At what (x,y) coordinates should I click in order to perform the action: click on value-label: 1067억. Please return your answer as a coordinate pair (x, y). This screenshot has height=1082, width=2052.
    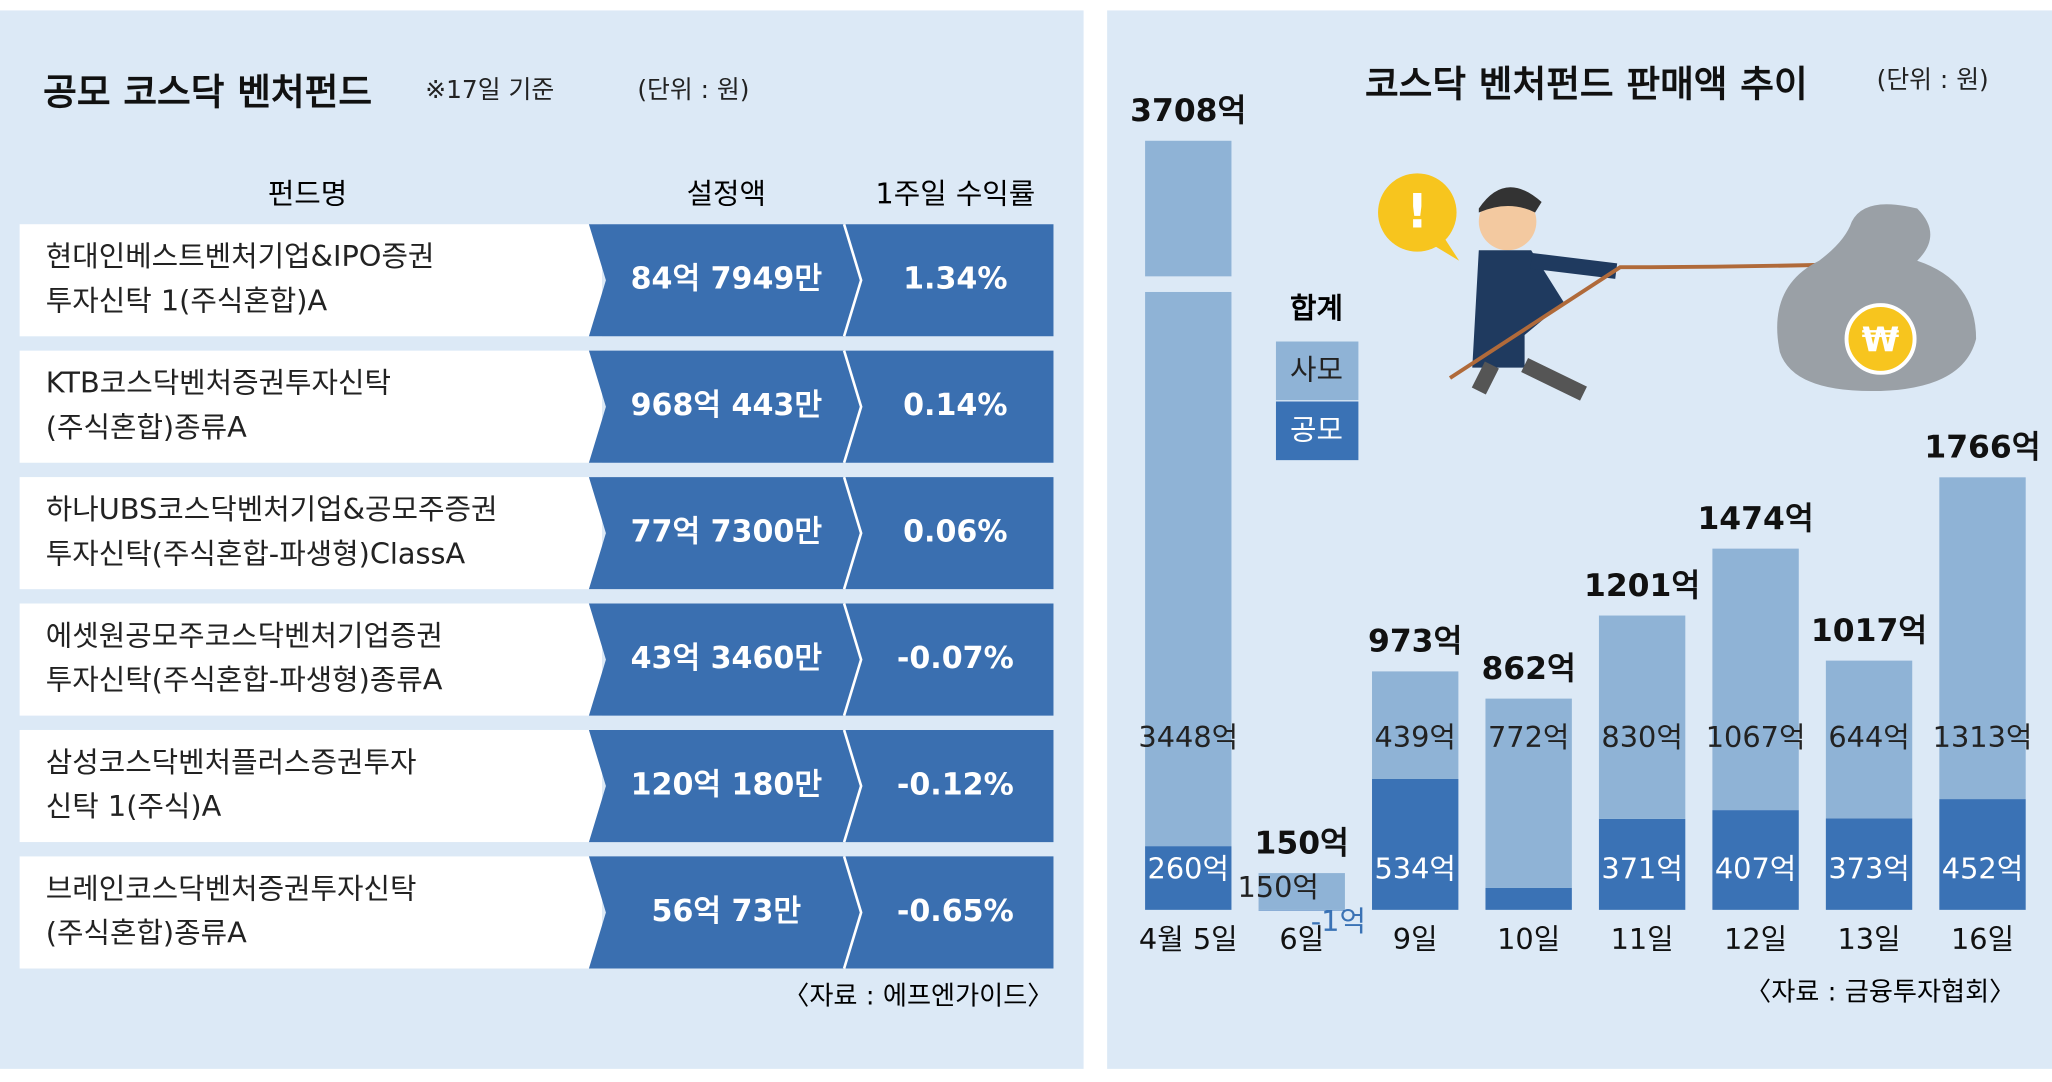
    Looking at the image, I should click on (1756, 737).